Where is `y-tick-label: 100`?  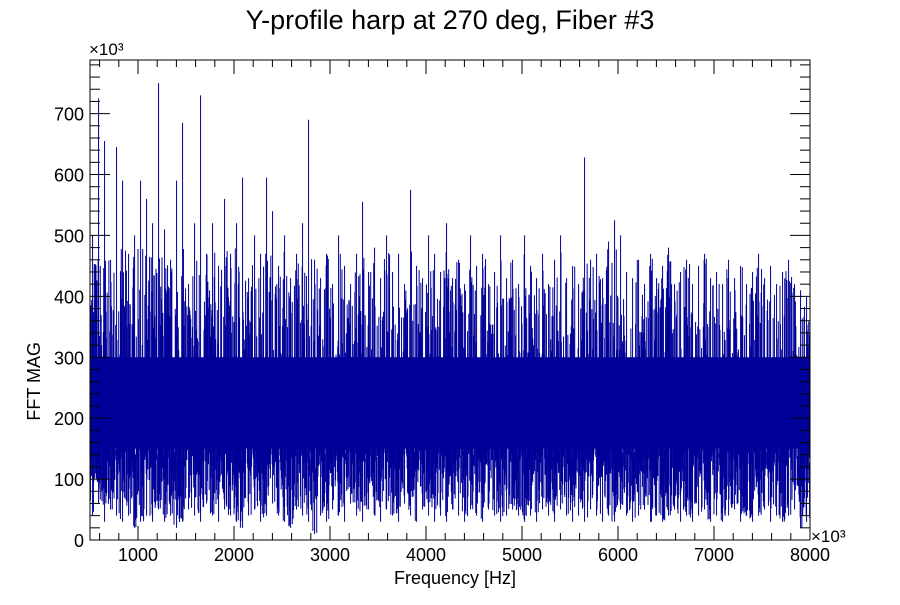 y-tick-label: 100 is located at coordinates (69, 480).